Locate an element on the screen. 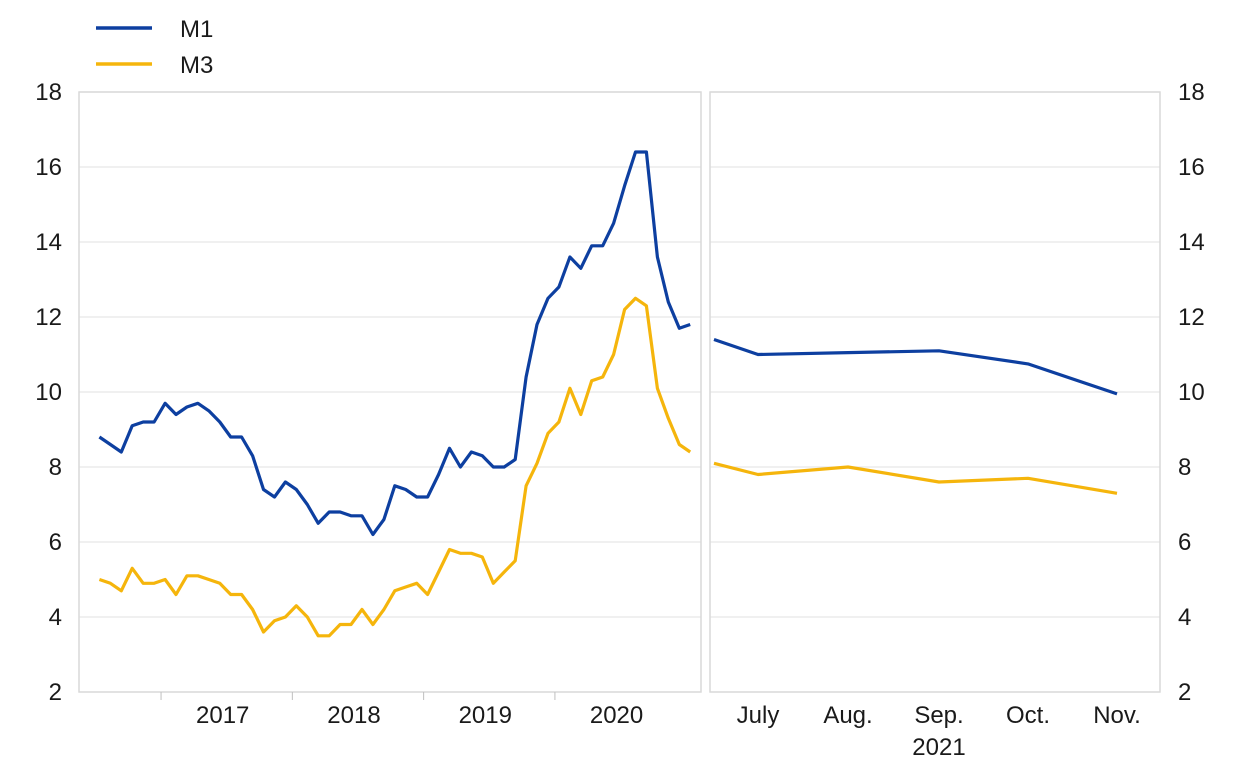 This screenshot has width=1240, height=779. right-y-tick-label: 10 is located at coordinates (1191, 392).